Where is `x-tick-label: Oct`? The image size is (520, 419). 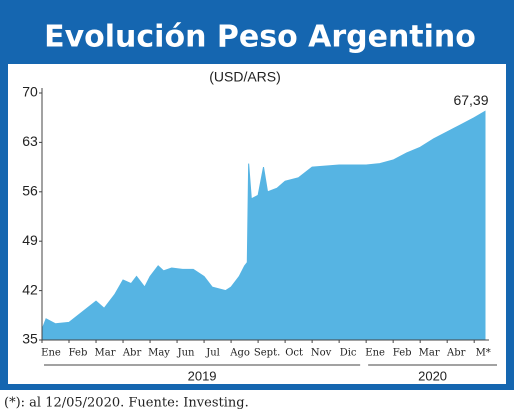
x-tick-label: Oct is located at coordinates (294, 353).